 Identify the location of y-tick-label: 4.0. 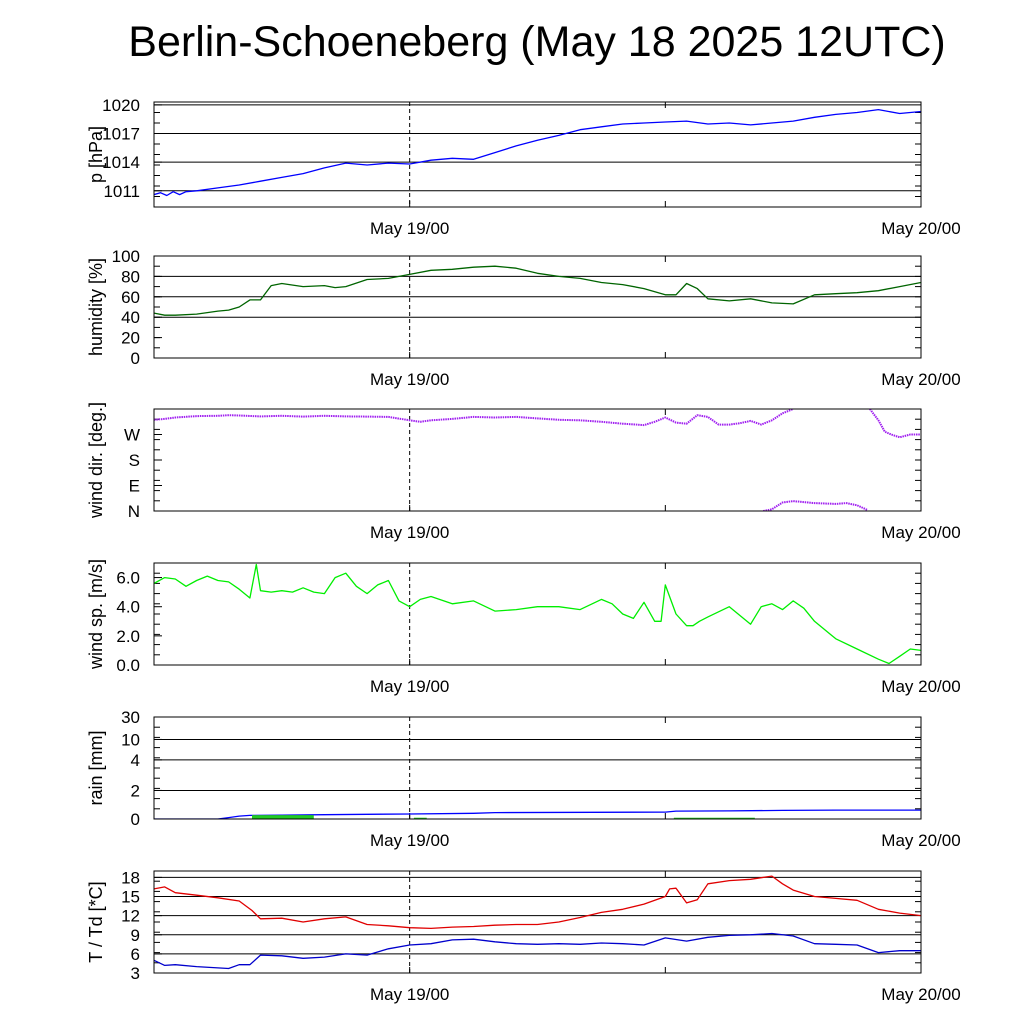
(128, 607).